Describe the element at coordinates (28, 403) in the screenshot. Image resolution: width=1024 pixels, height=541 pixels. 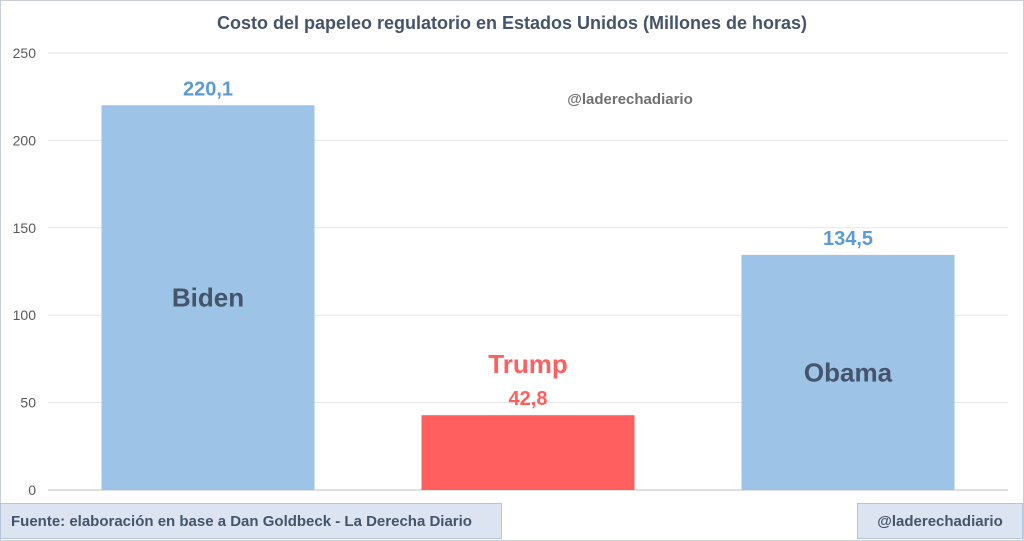
I see `y-tick-label: 50` at that location.